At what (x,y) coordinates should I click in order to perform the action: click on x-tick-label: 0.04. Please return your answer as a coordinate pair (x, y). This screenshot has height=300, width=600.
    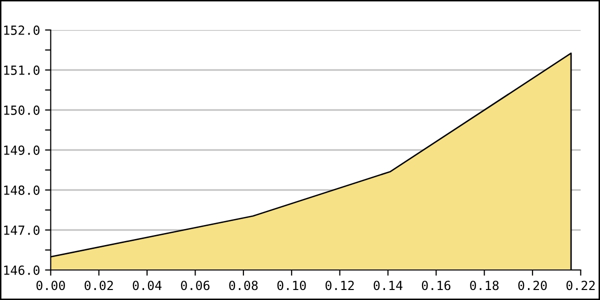
    Looking at the image, I should click on (147, 285).